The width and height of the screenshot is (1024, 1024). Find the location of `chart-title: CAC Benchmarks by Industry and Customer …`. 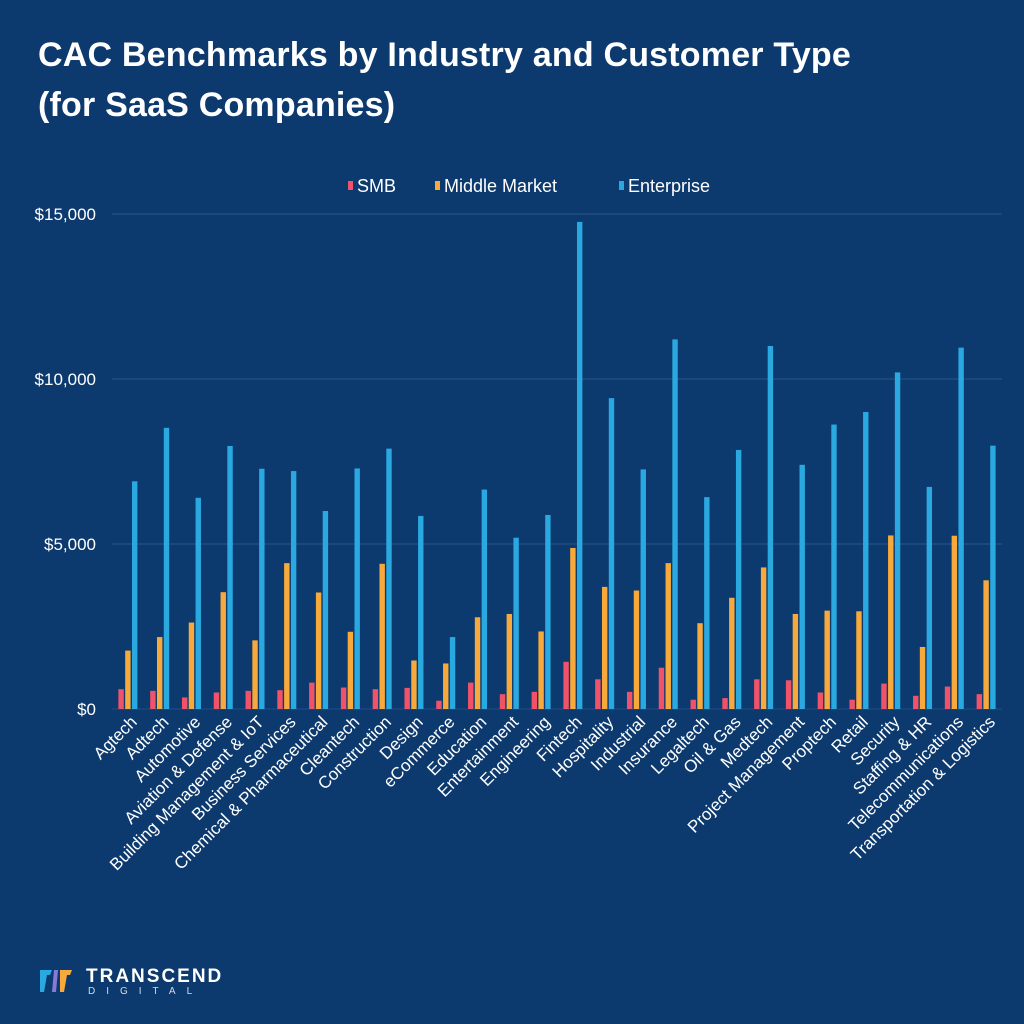

chart-title: CAC Benchmarks by Industry and Customer … is located at coordinates (518, 80).